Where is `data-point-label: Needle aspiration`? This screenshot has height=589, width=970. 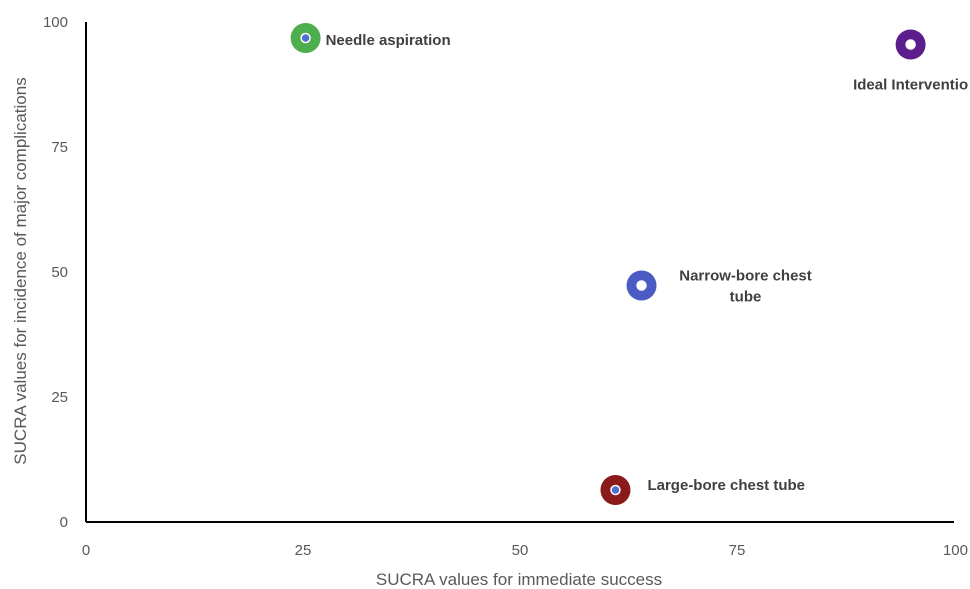
data-point-label: Needle aspiration is located at coordinates (388, 40).